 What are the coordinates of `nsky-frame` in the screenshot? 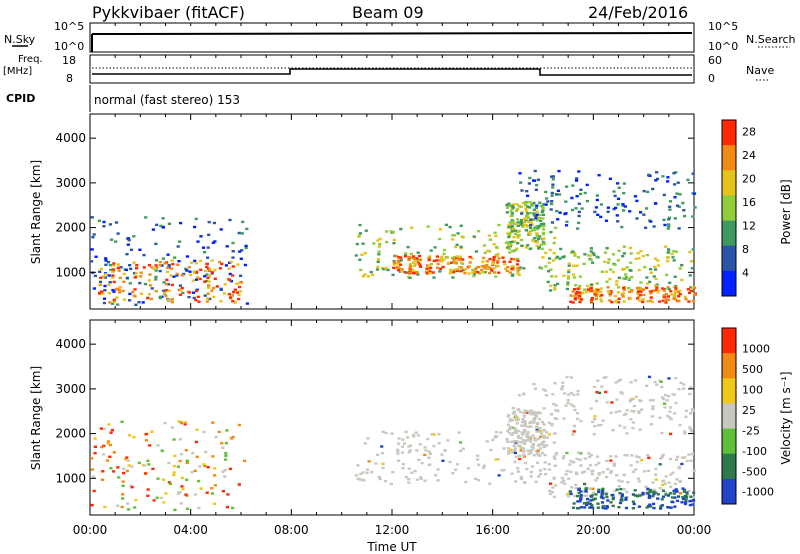 It's located at (392, 37).